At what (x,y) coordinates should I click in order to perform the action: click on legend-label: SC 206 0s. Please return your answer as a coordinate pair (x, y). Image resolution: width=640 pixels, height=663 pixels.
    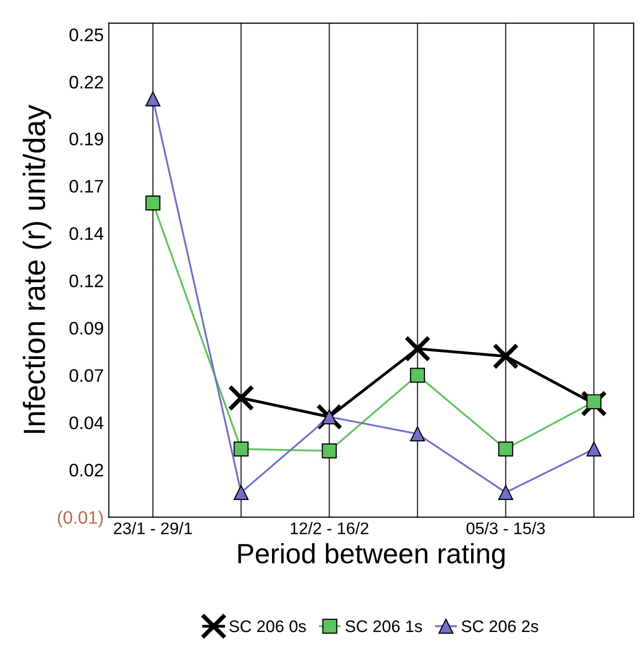
    Looking at the image, I should click on (267, 626).